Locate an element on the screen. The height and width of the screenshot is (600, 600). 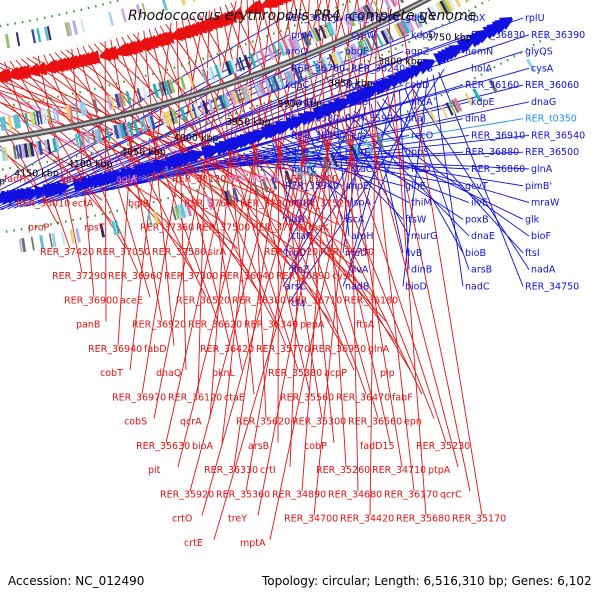
gene-label-minus: RER_37300 is located at coordinates (191, 276).